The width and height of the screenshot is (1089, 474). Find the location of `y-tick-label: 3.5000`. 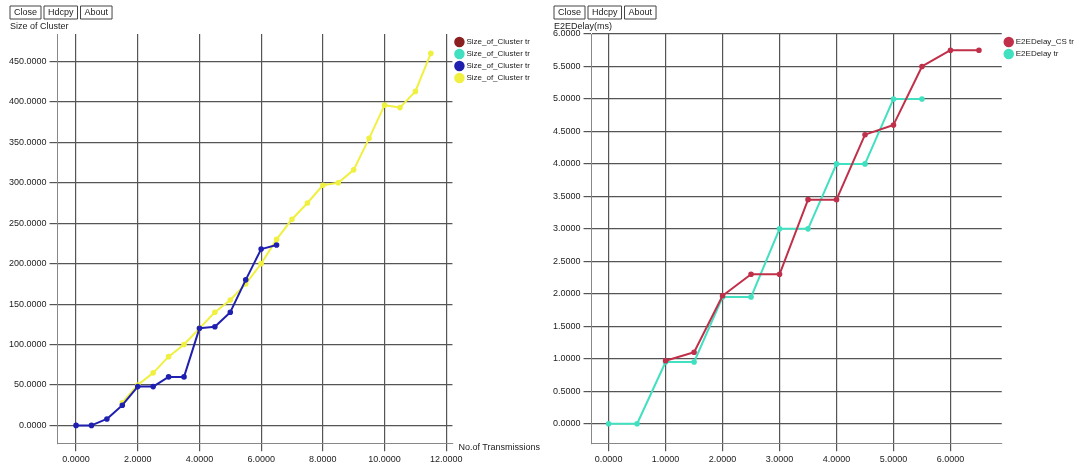

y-tick-label: 3.5000 is located at coordinates (567, 195).